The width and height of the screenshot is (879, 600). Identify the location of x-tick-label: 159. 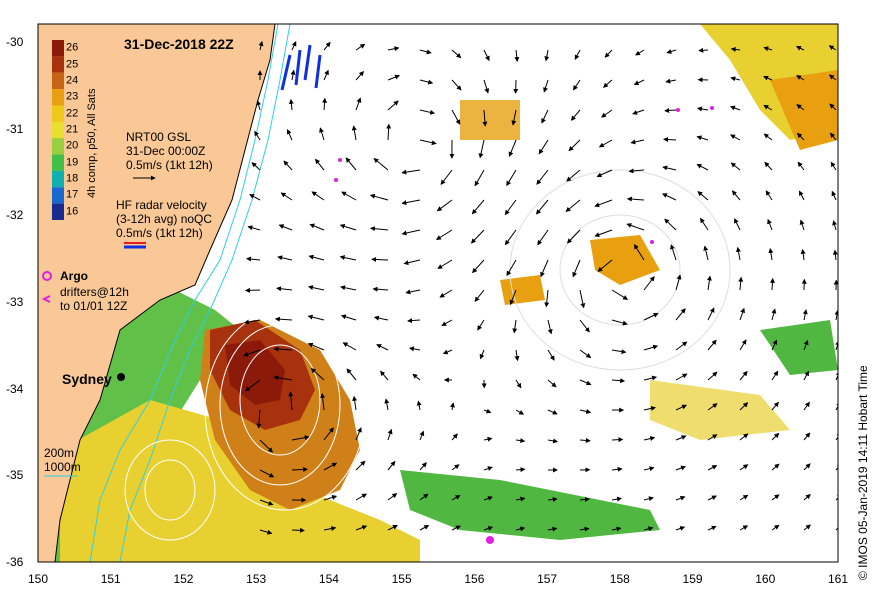
(692, 579).